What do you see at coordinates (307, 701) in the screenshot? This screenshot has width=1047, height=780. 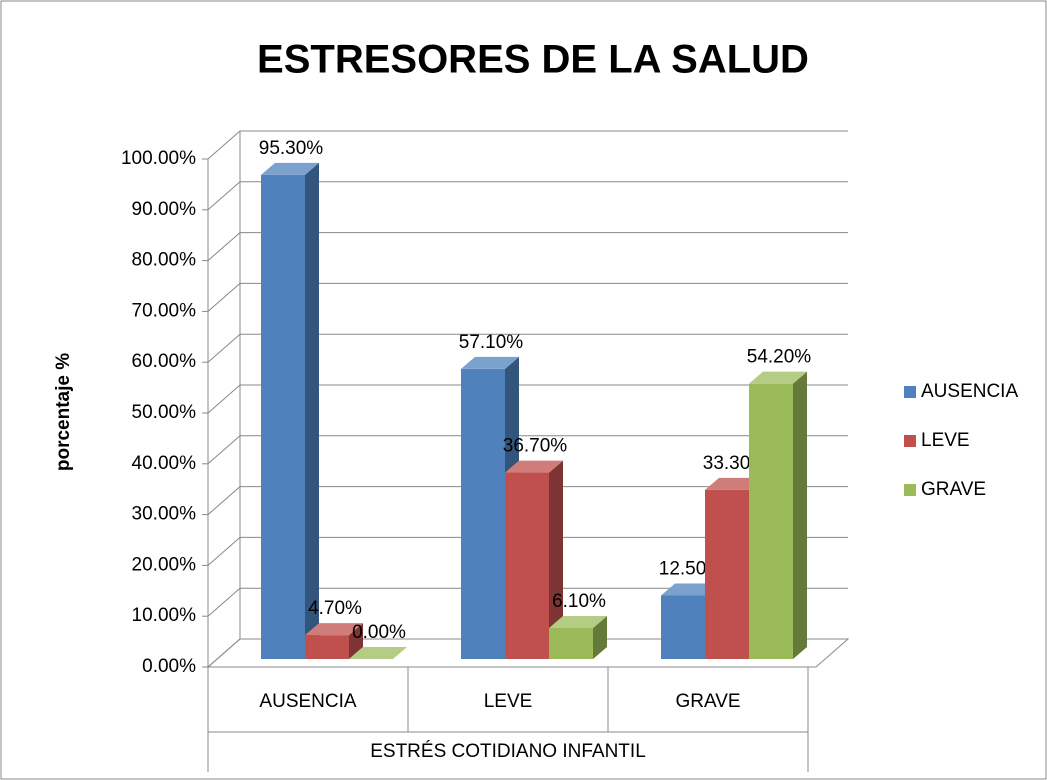 I see `x-tick-label: AUSENCIA` at bounding box center [307, 701].